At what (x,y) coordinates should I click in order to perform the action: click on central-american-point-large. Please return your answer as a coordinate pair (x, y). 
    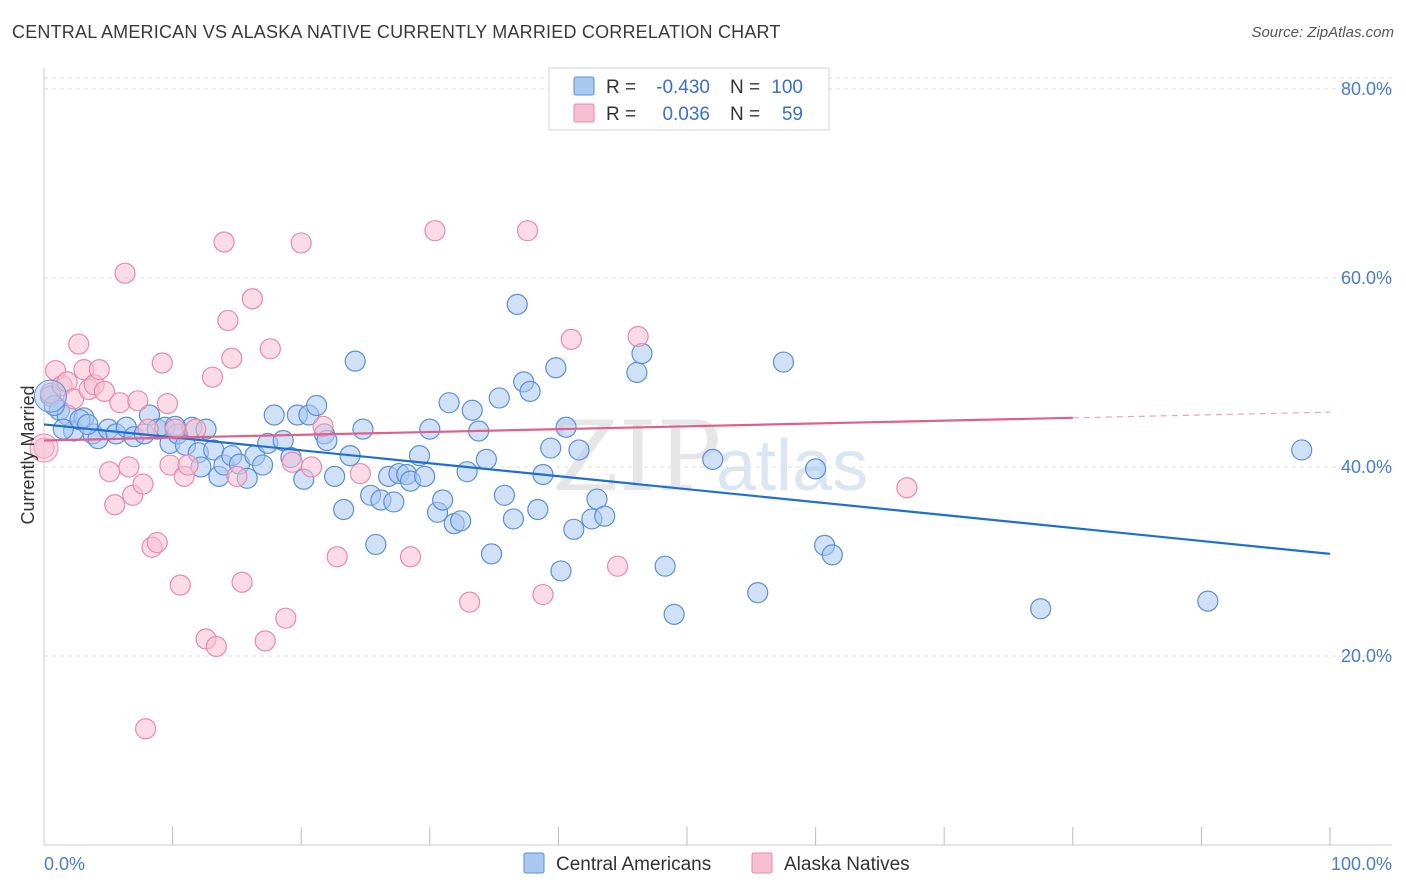
    Looking at the image, I should click on (50, 396).